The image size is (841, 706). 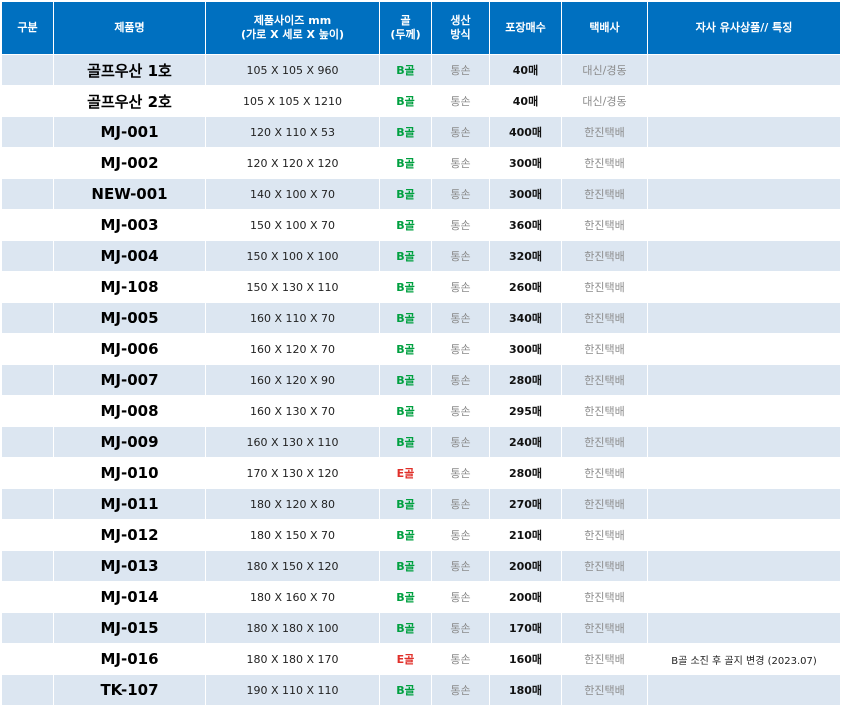 What do you see at coordinates (525, 442) in the screenshot?
I see `cell-pack-quantity: 240매` at bounding box center [525, 442].